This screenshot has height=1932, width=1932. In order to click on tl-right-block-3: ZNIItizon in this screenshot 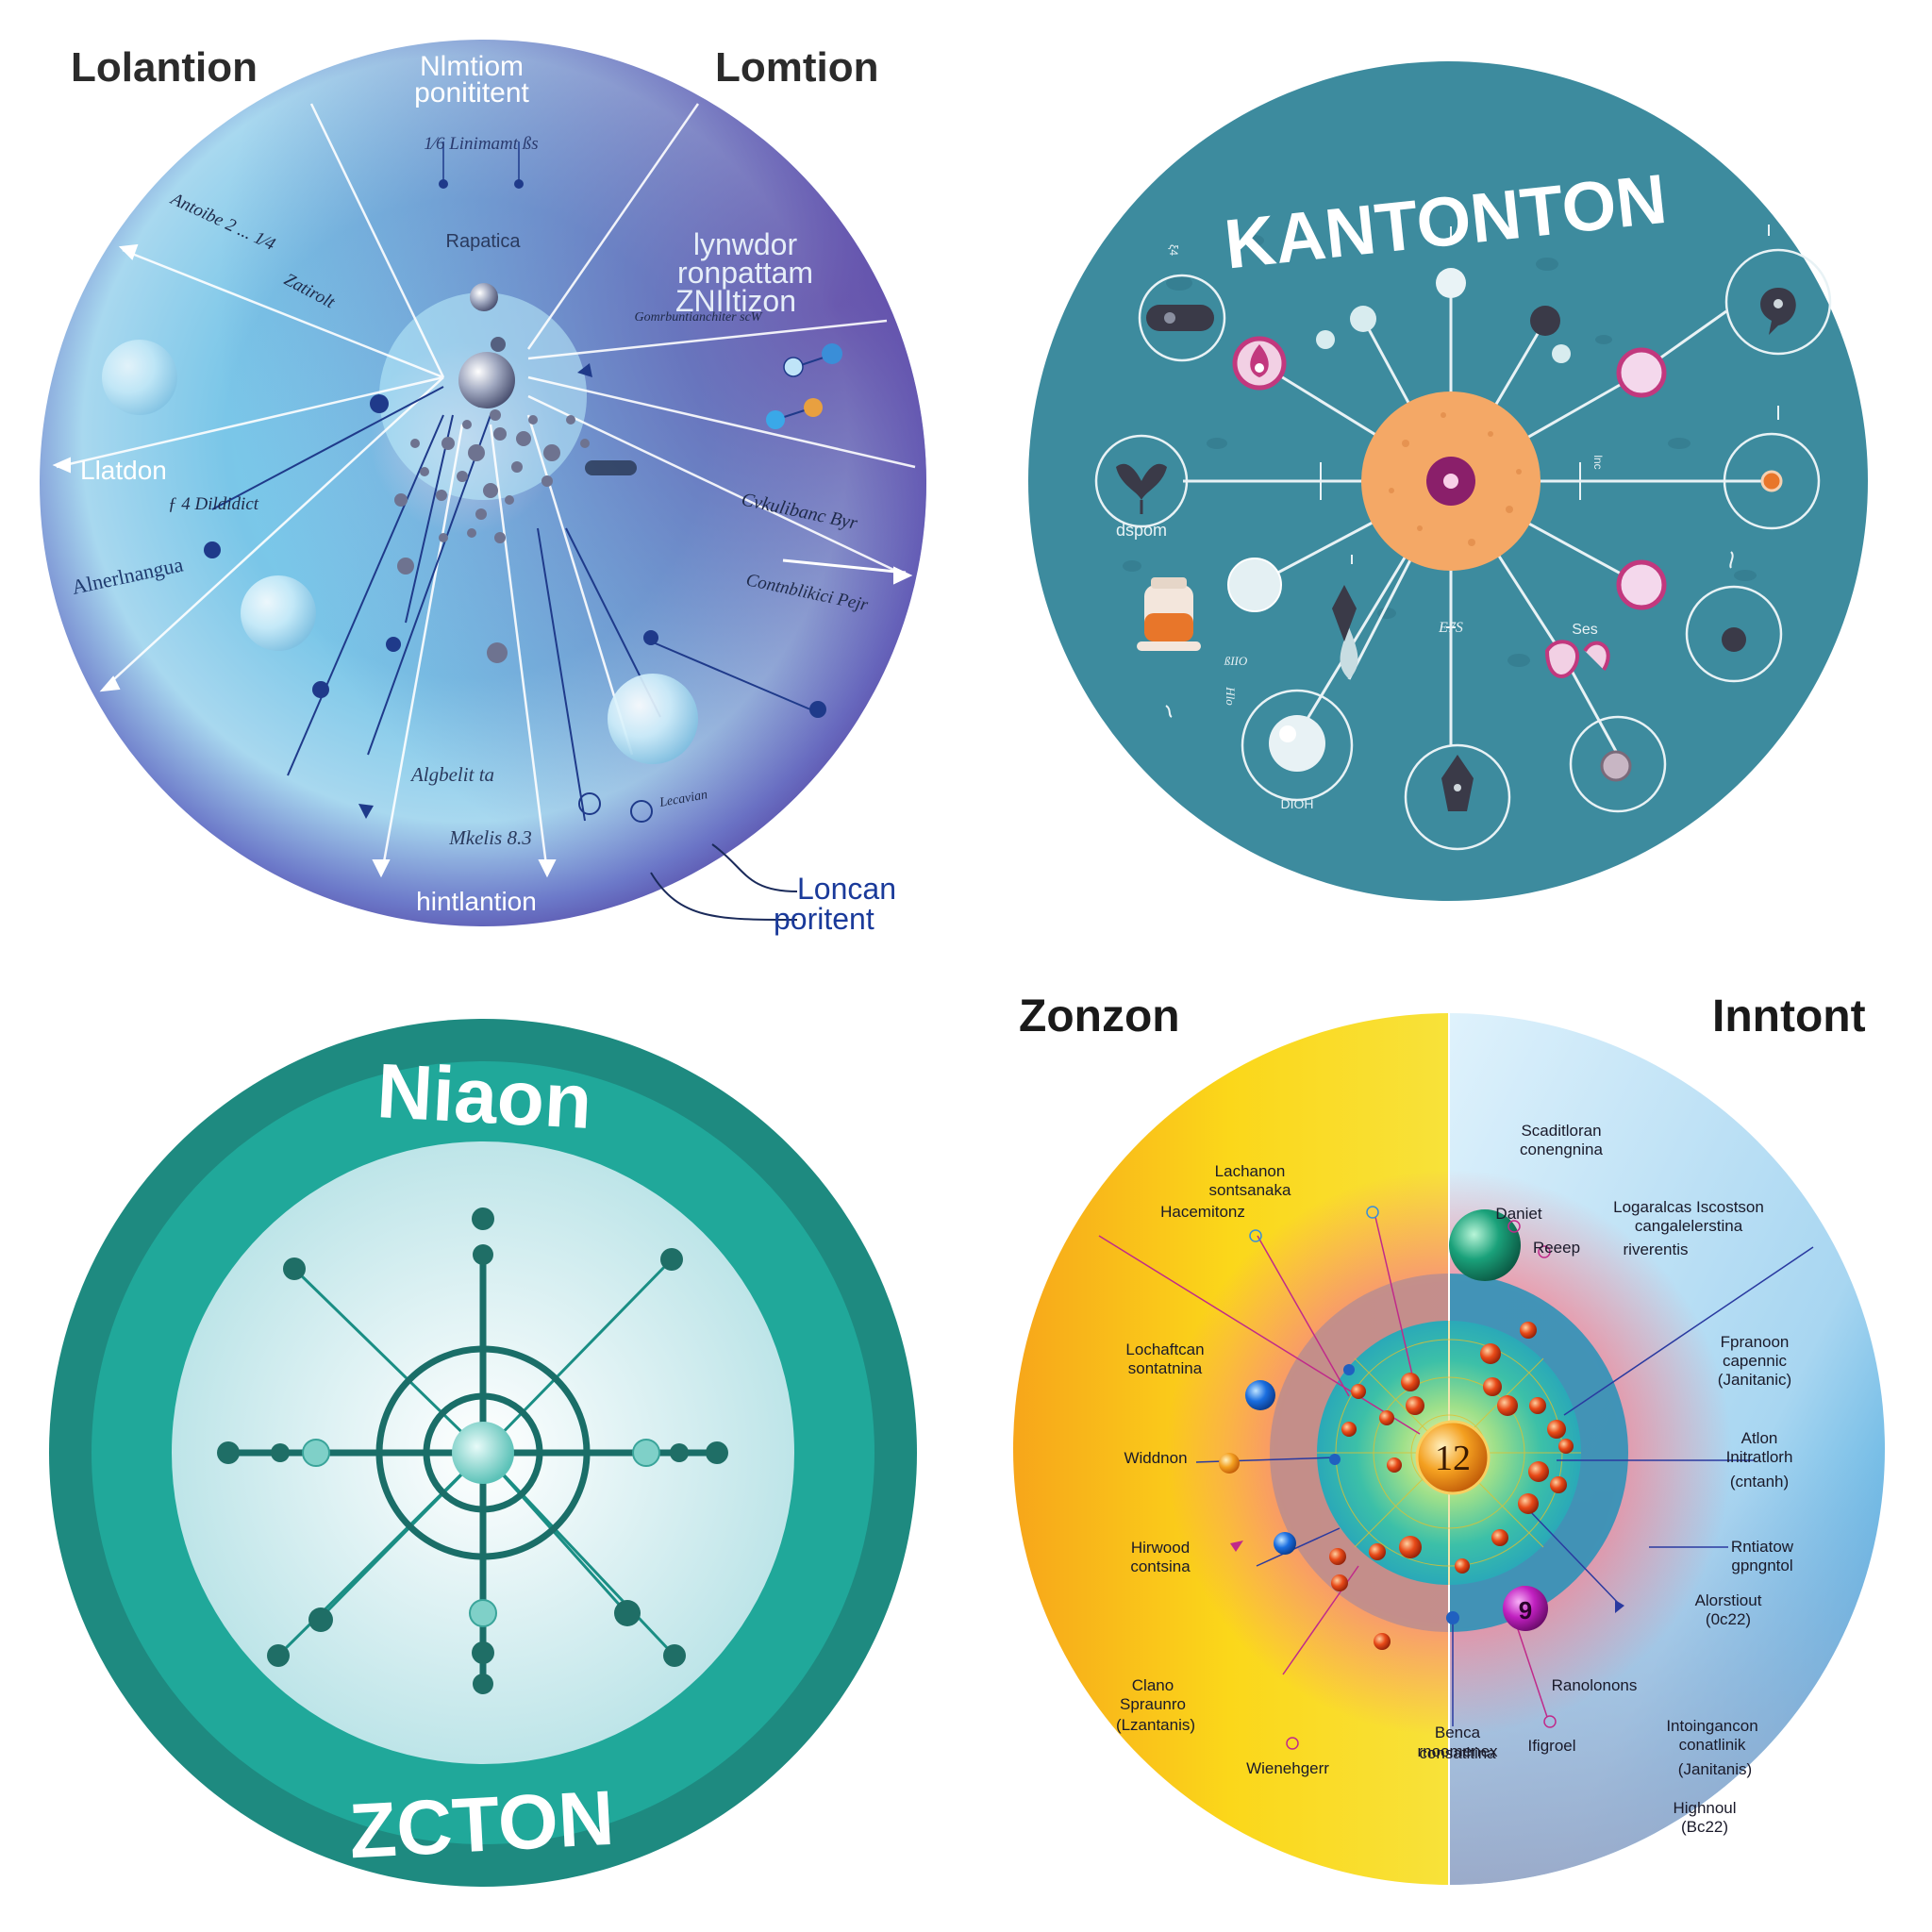, I will do `click(735, 301)`.